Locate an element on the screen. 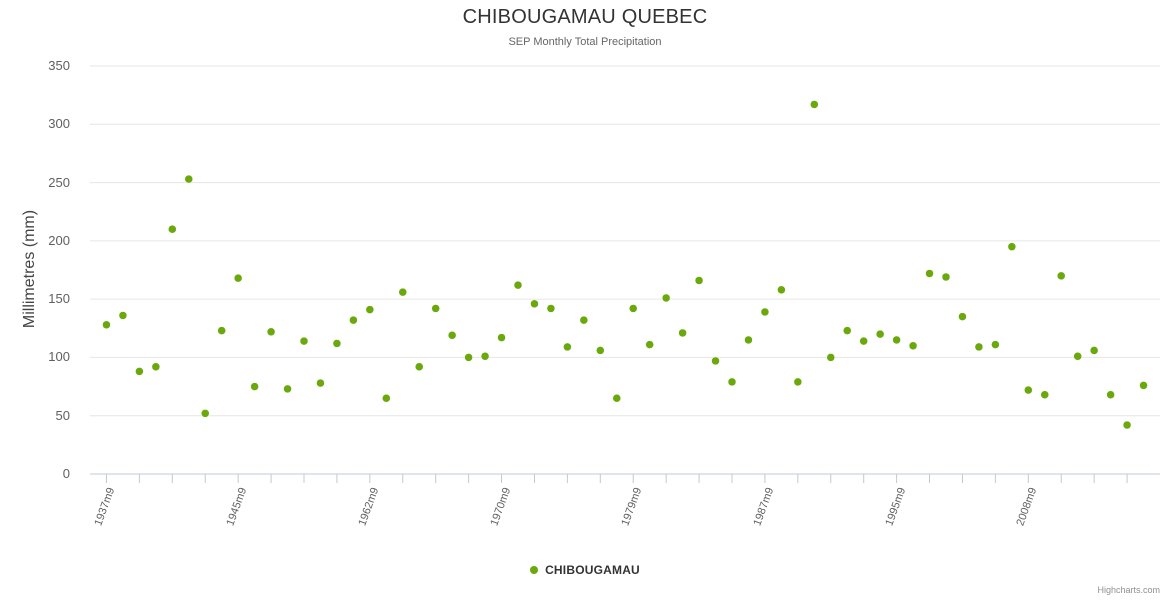  y-axis-tick-label: 300 is located at coordinates (59, 124).